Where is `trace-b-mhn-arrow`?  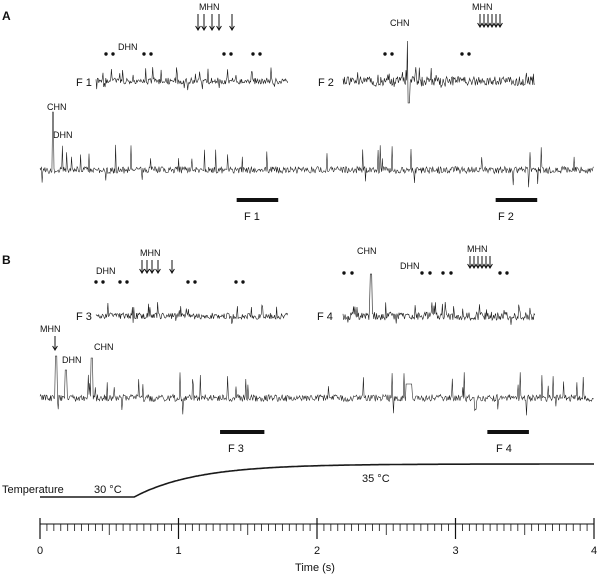
trace-b-mhn-arrow is located at coordinates (55, 343).